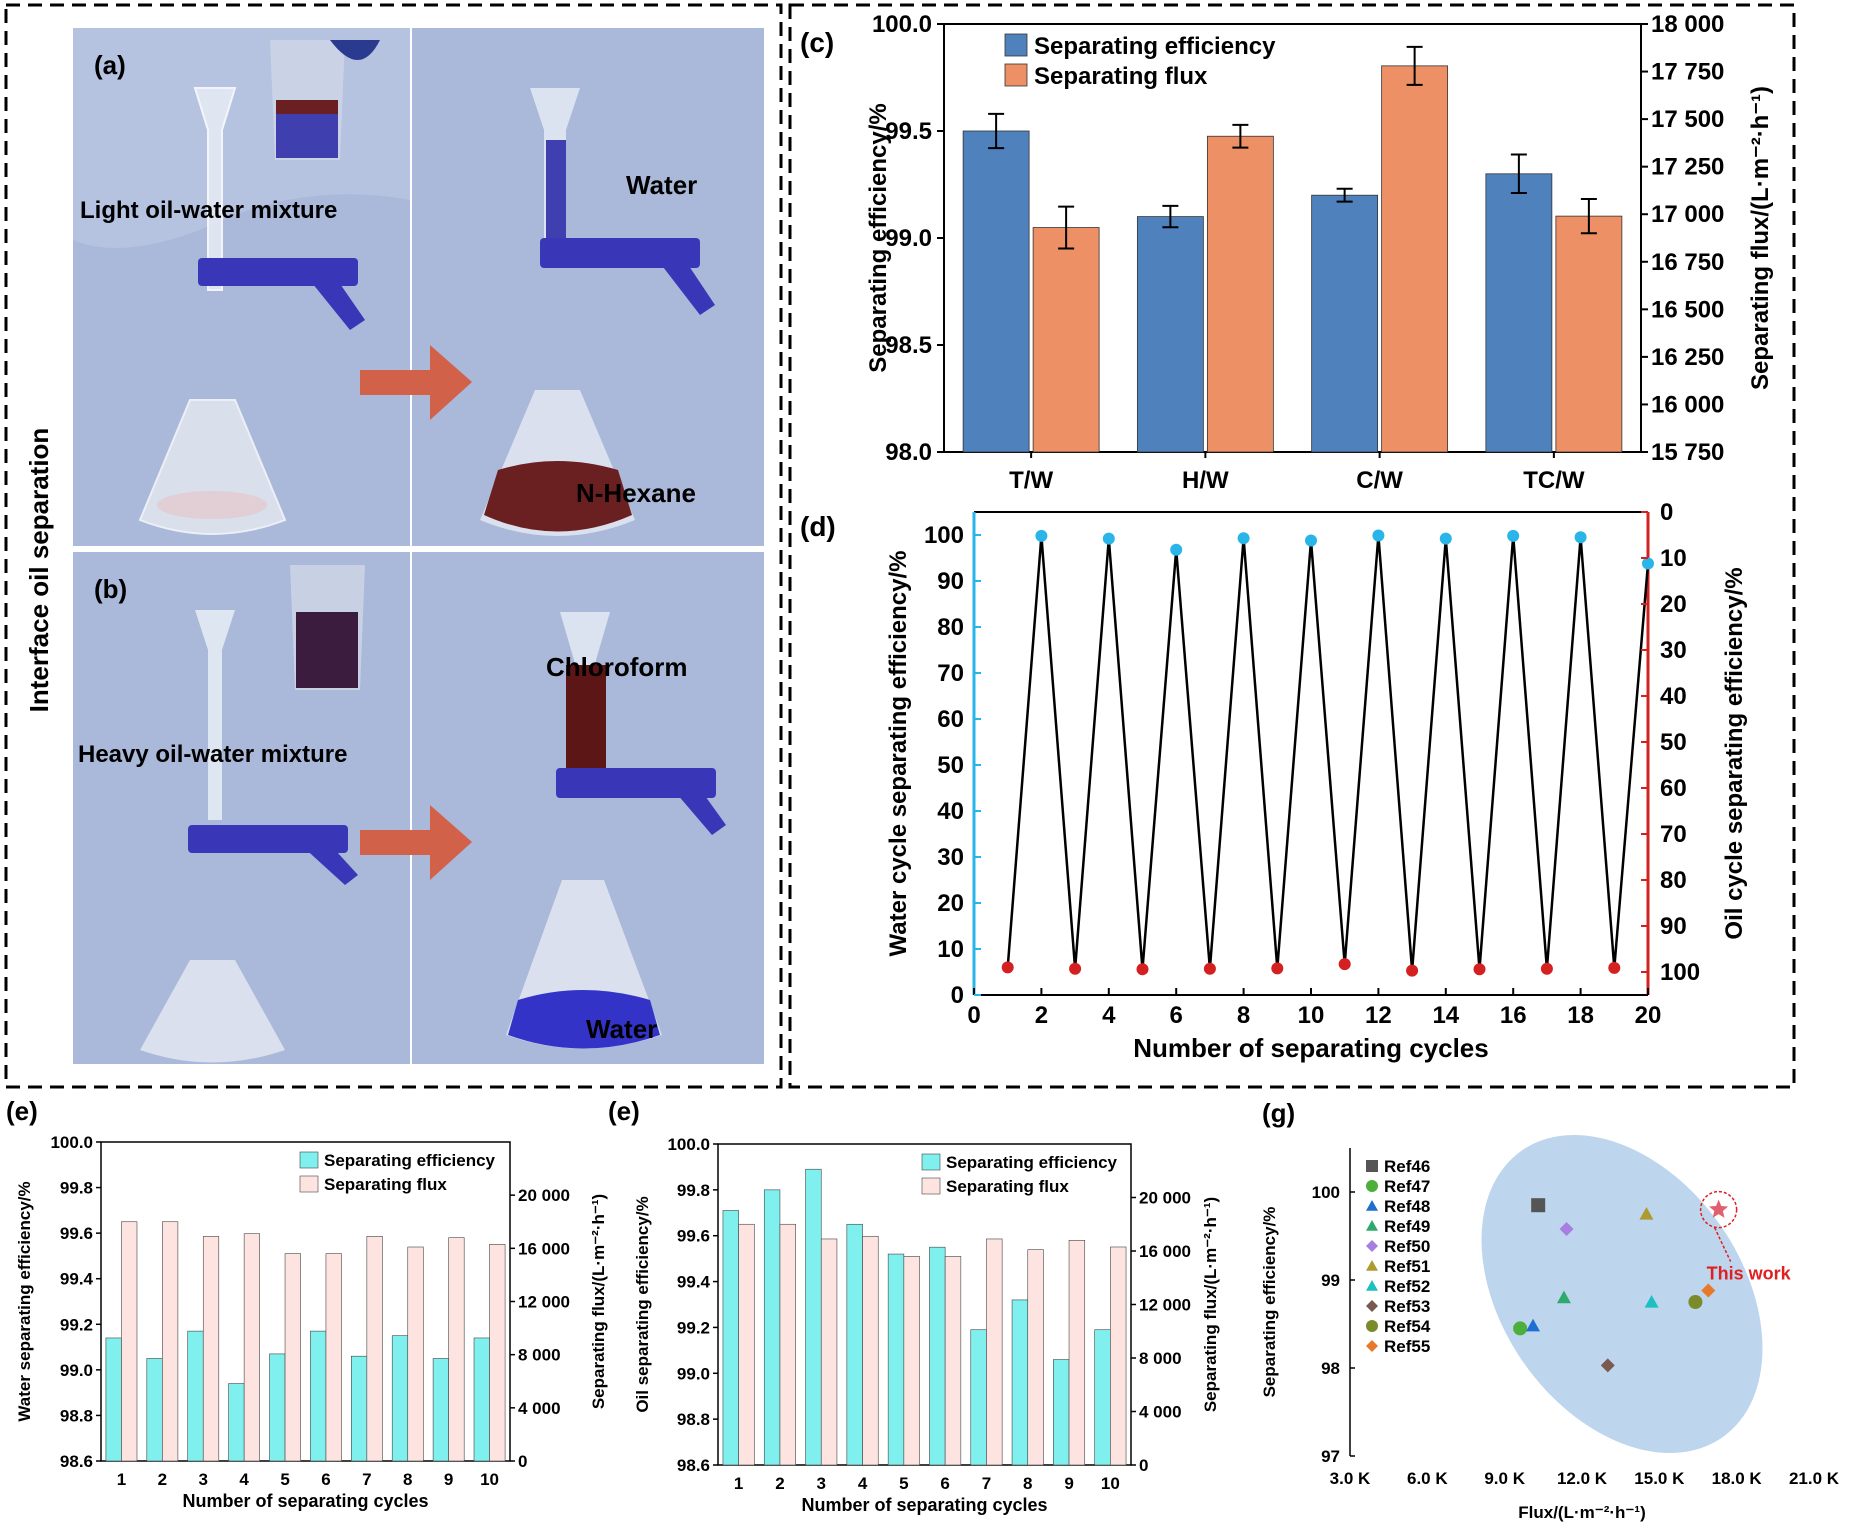 The width and height of the screenshot is (1850, 1528). Describe the element at coordinates (1582, 1478) in the screenshot. I see `x-tick-label: 12.0 K` at that location.